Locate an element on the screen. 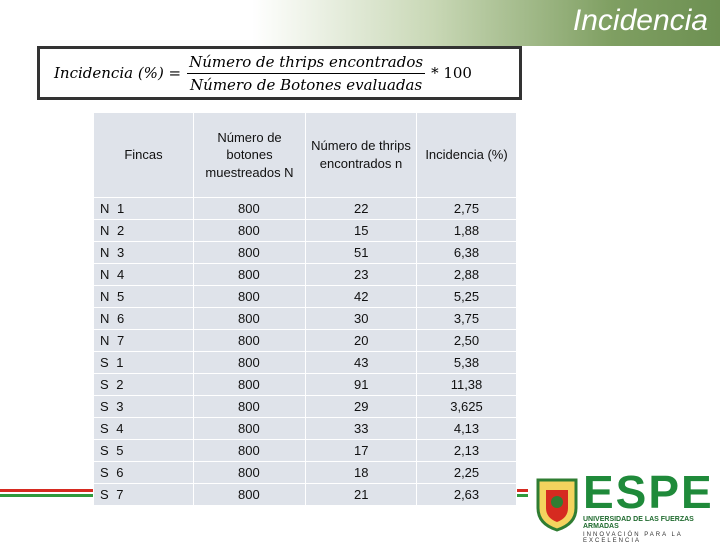 The image size is (720, 544). logo-university: UNIVERSIDAD DE LAS FUERZAS ARMADAS is located at coordinates (638, 523).